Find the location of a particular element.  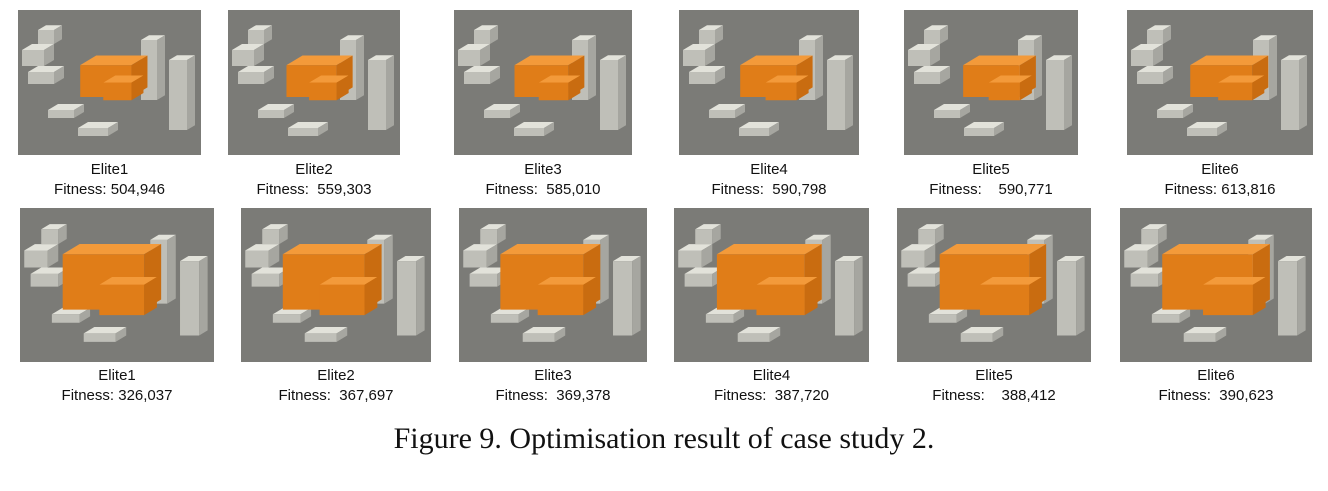

elite-cell-r1-4: Elite4 Fitness: 590,798 is located at coordinates (769, 104).